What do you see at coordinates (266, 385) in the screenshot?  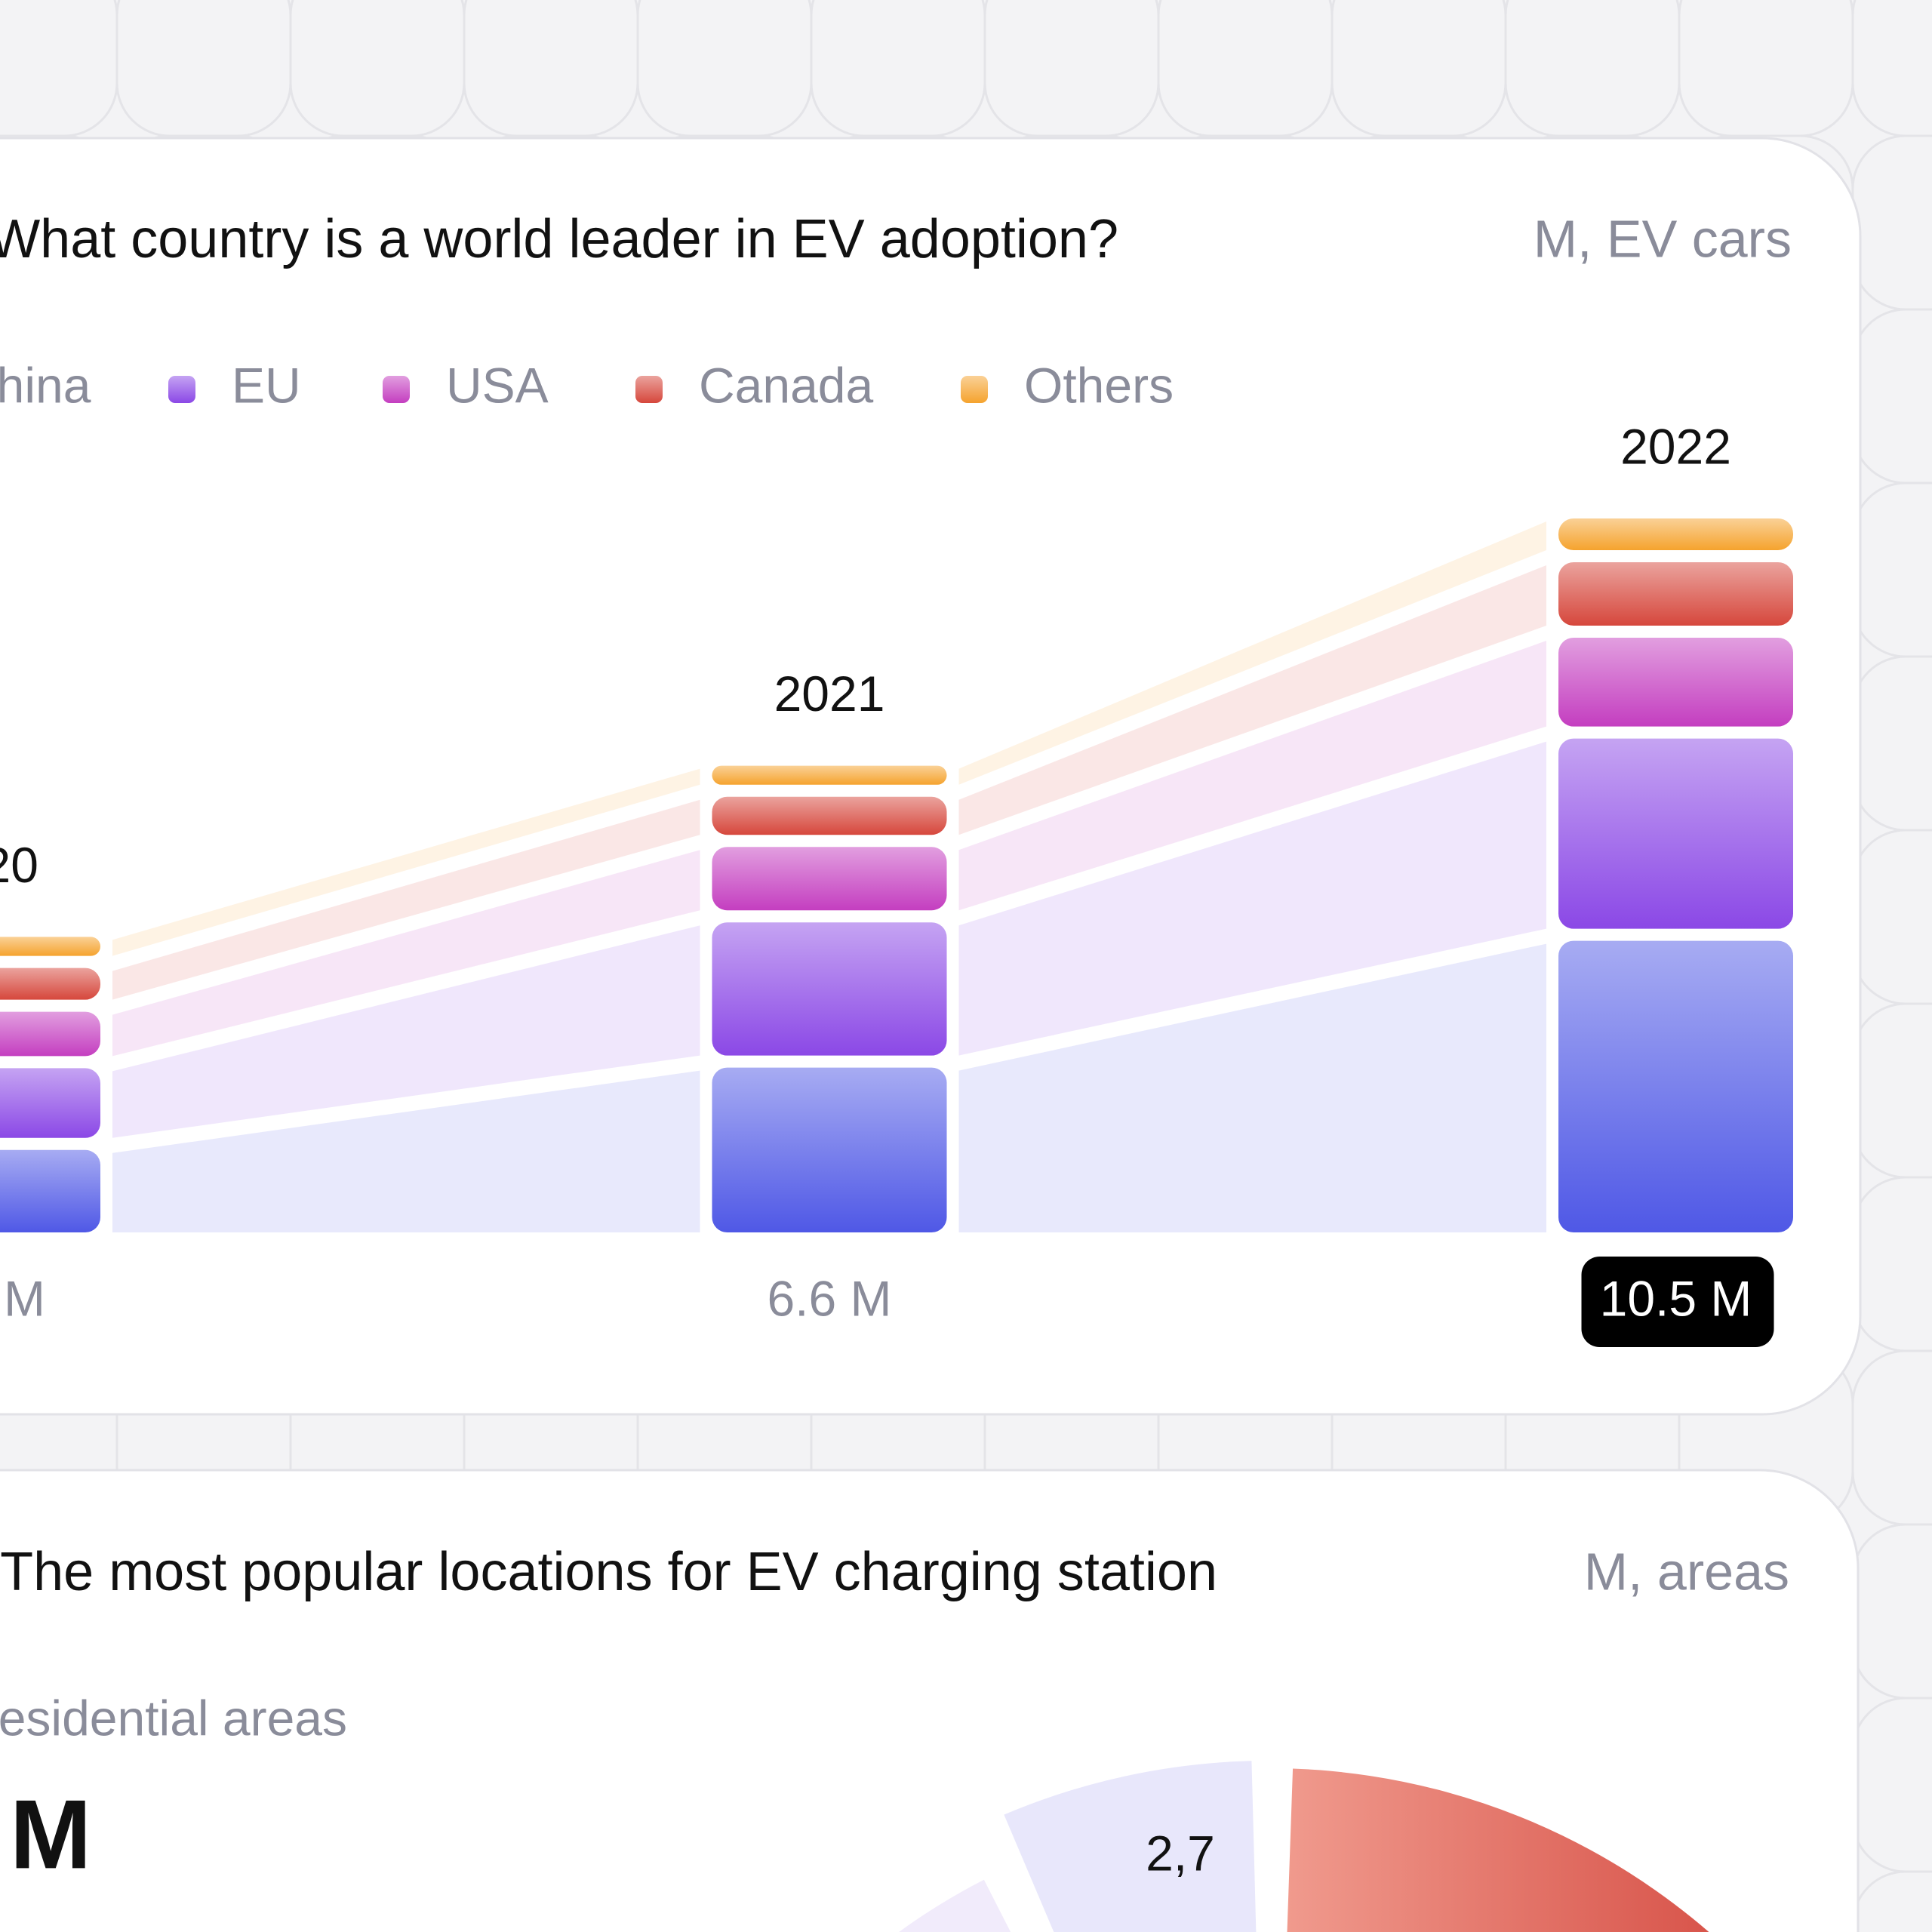 I see `legend-label: EU` at bounding box center [266, 385].